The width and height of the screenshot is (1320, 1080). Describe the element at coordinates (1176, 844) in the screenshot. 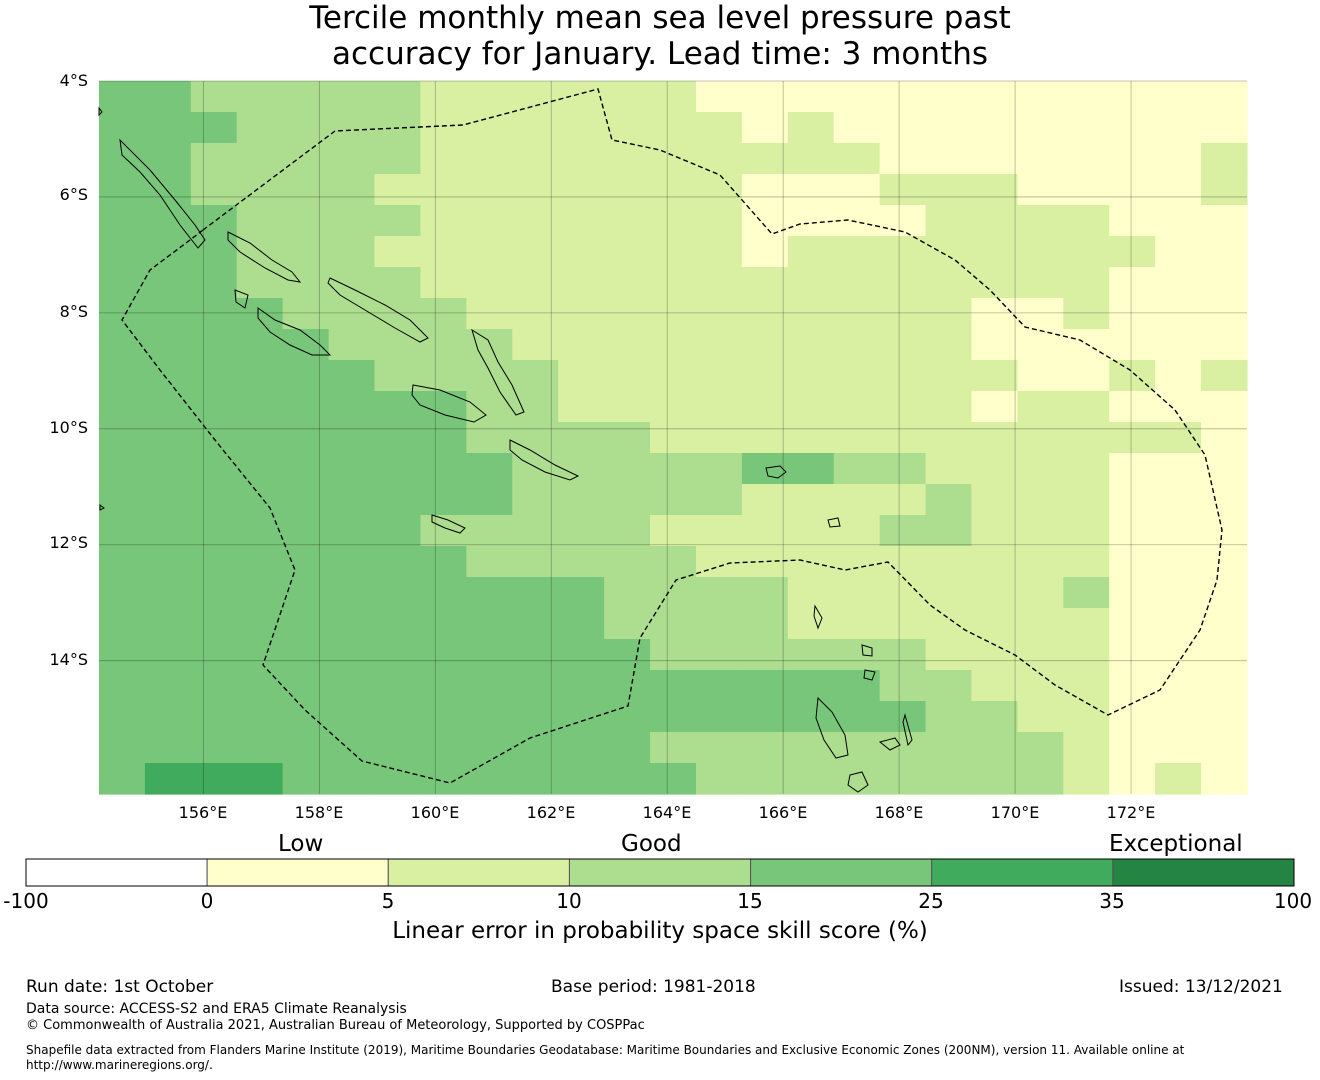

I see `category-exceptional-label: Exceptional` at that location.